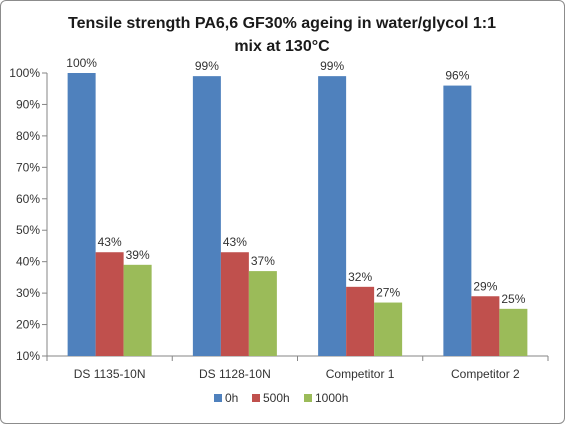  I want to click on y-tick-label: 60%, so click(28, 199).